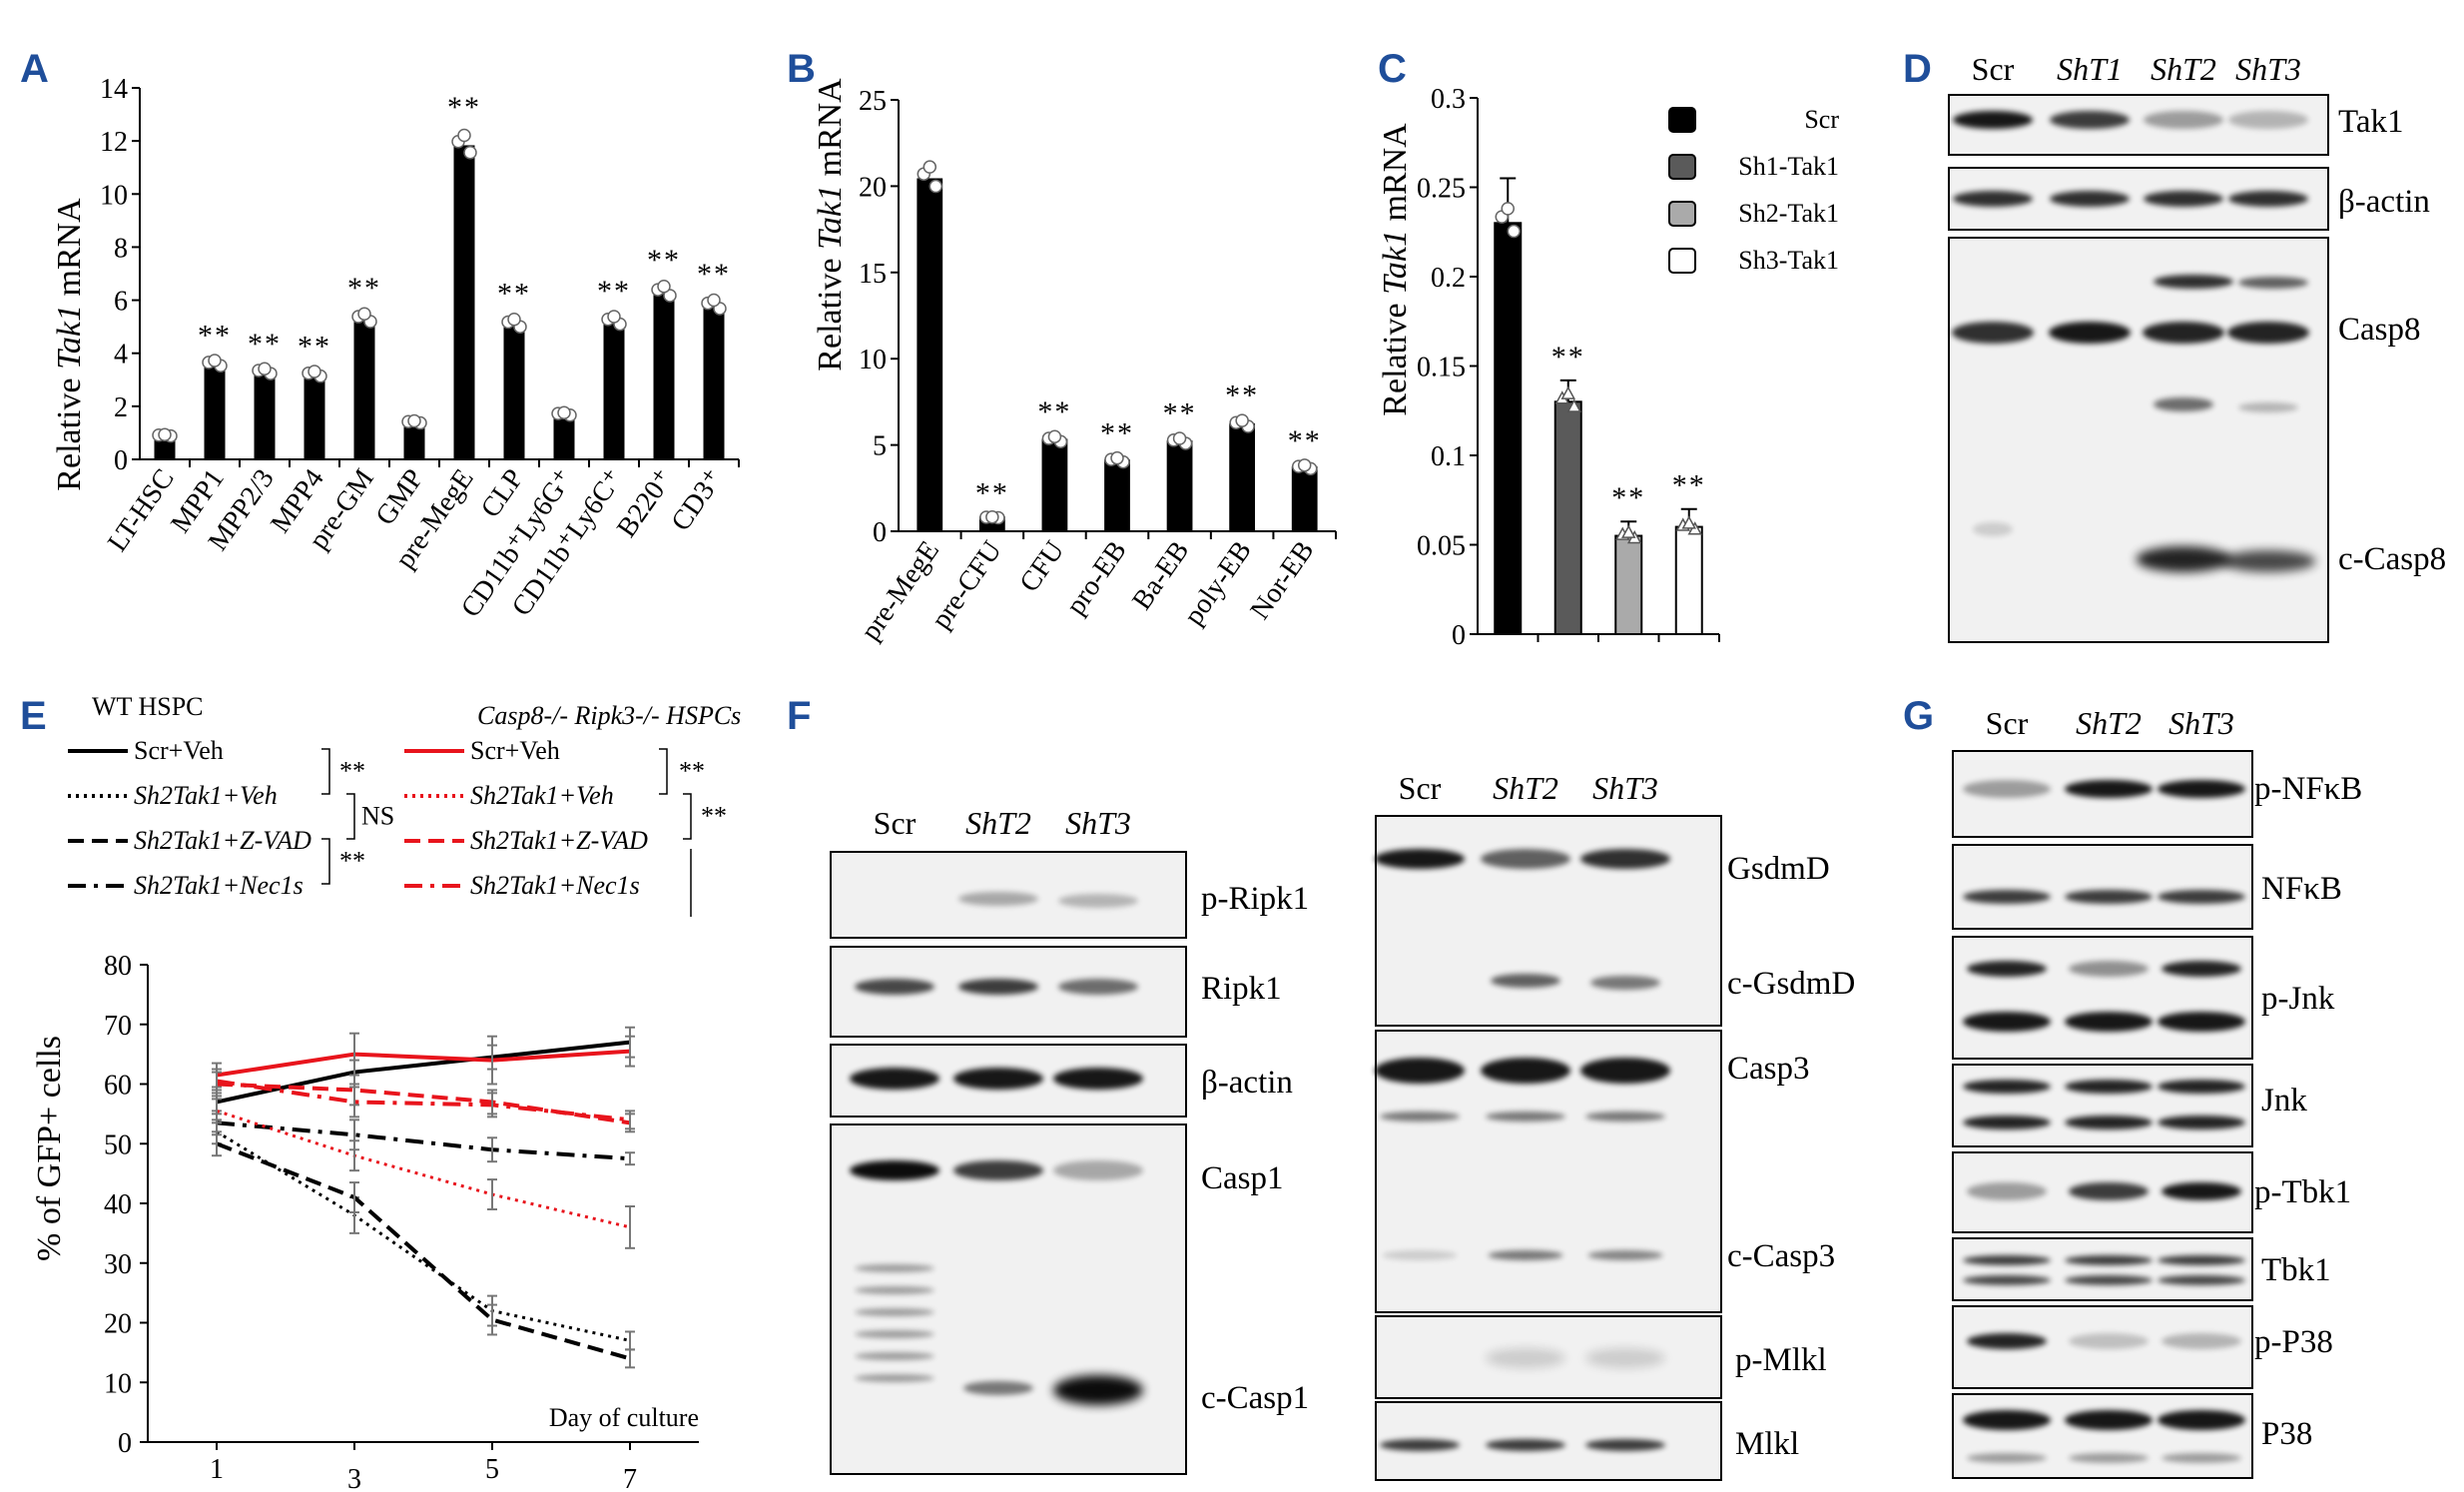 This screenshot has width=2464, height=1492. What do you see at coordinates (1781, 1360) in the screenshot?
I see `band-label: p-Mlkl` at bounding box center [1781, 1360].